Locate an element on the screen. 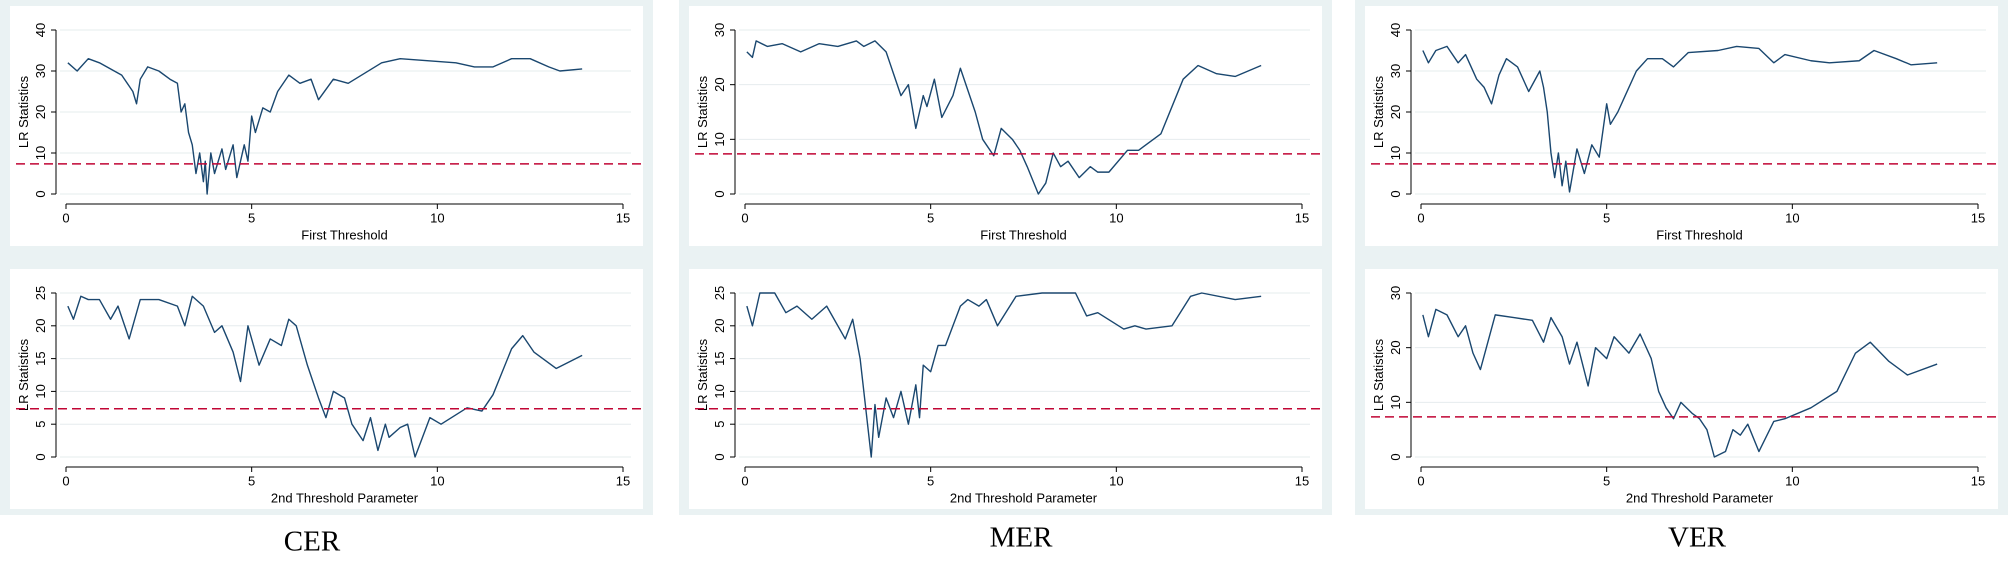 The width and height of the screenshot is (2008, 561). panel-label: CER is located at coordinates (312, 541).